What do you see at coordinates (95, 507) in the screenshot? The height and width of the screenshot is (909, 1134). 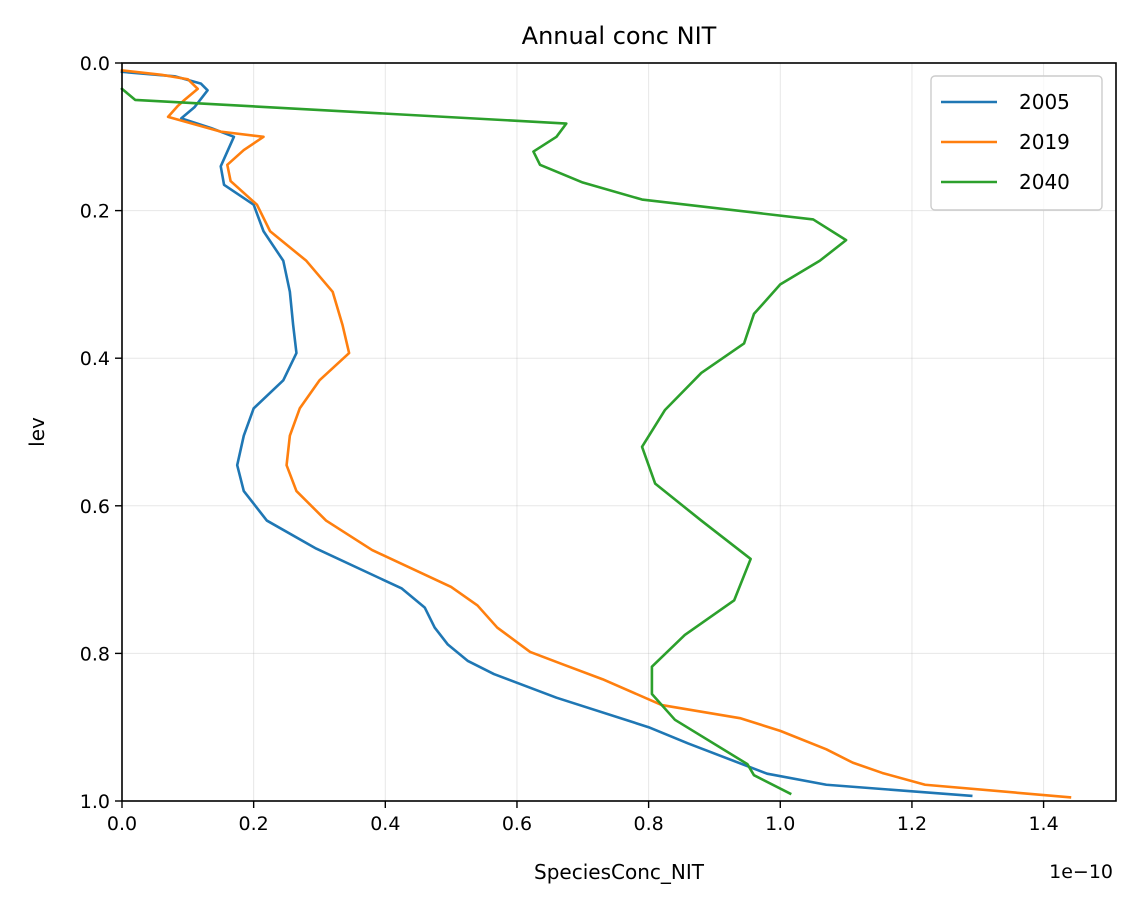 I see `y-tick-label: 0.6` at bounding box center [95, 507].